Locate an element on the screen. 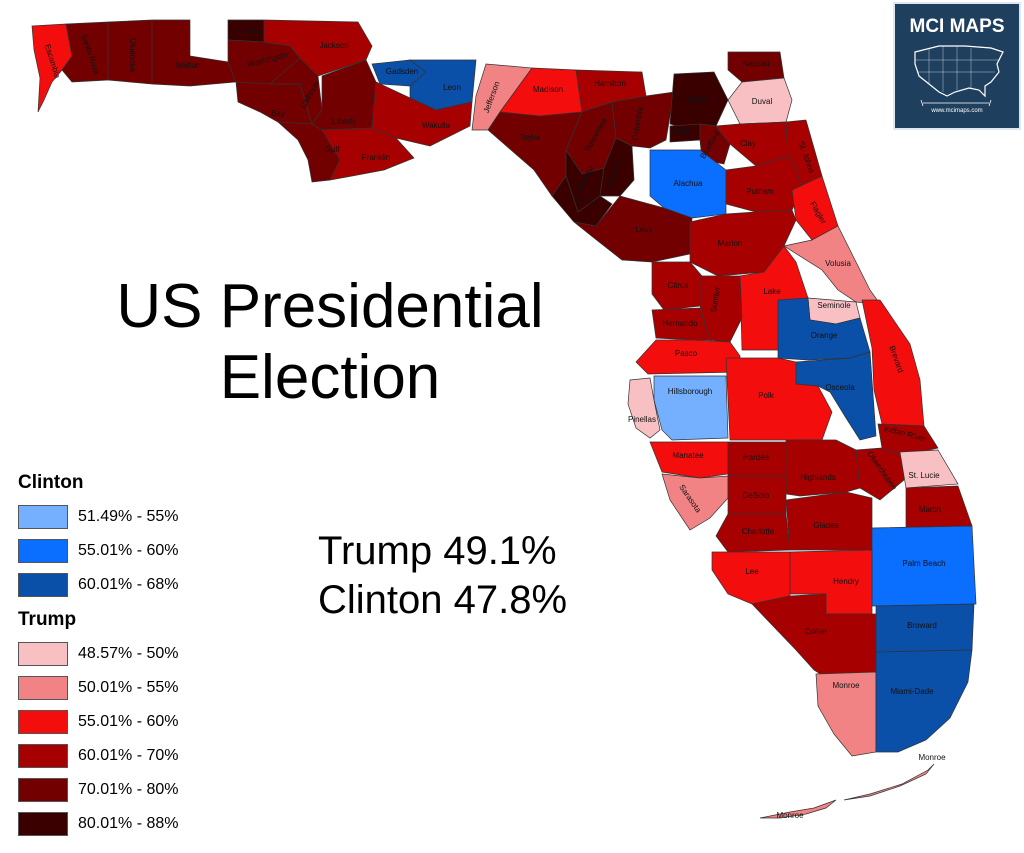 The height and width of the screenshot is (853, 1024). county-hernando is located at coordinates (681, 324).